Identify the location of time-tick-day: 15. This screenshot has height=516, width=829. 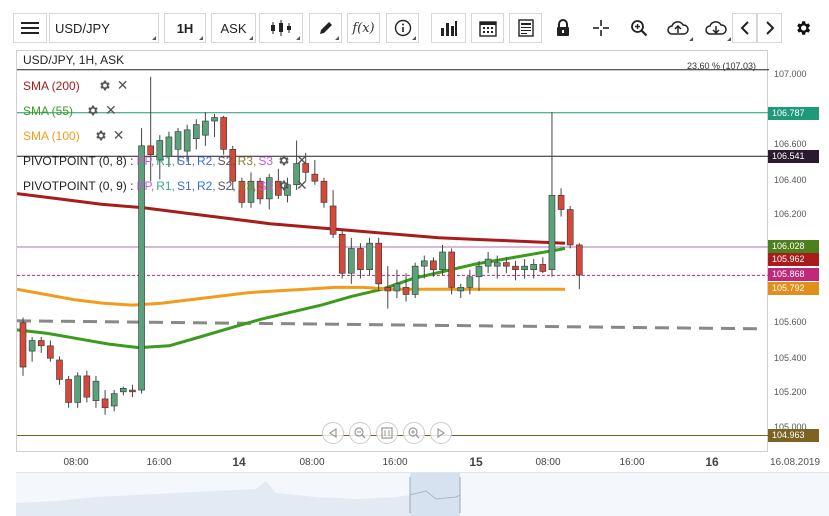
(476, 462).